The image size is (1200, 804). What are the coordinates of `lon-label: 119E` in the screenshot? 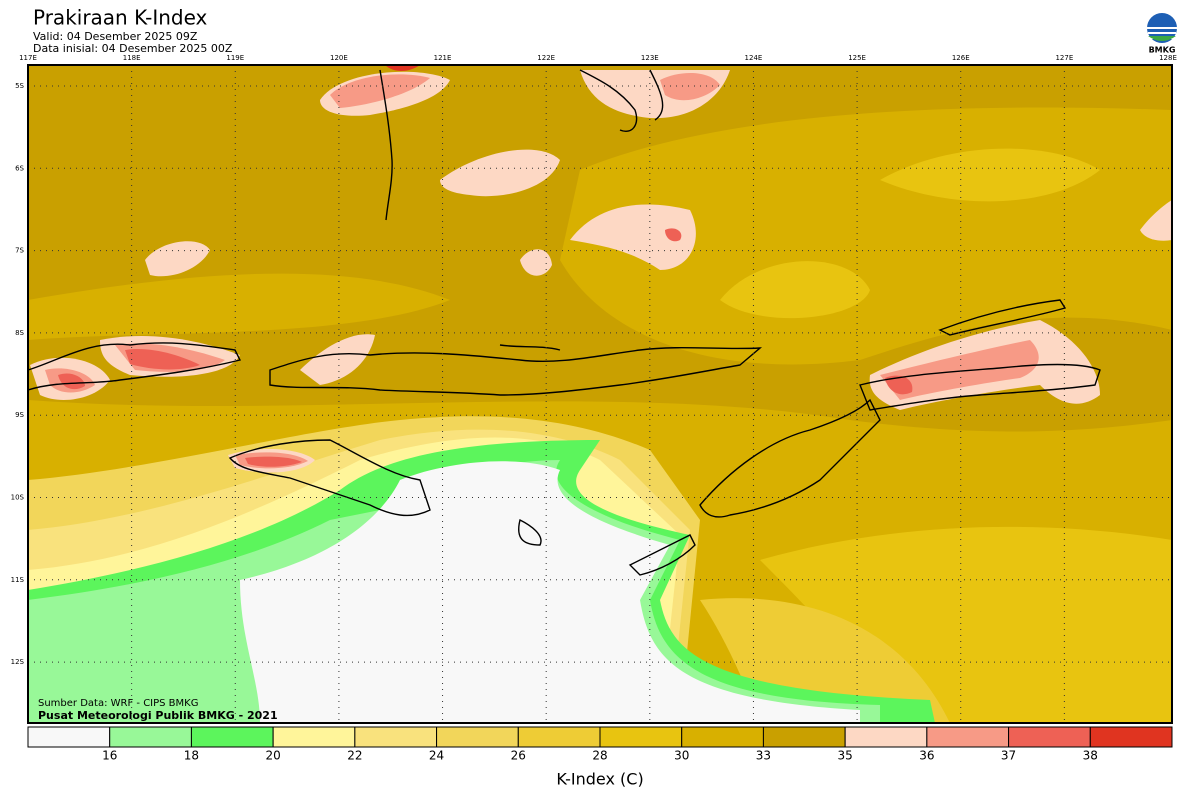 It's located at (235, 58).